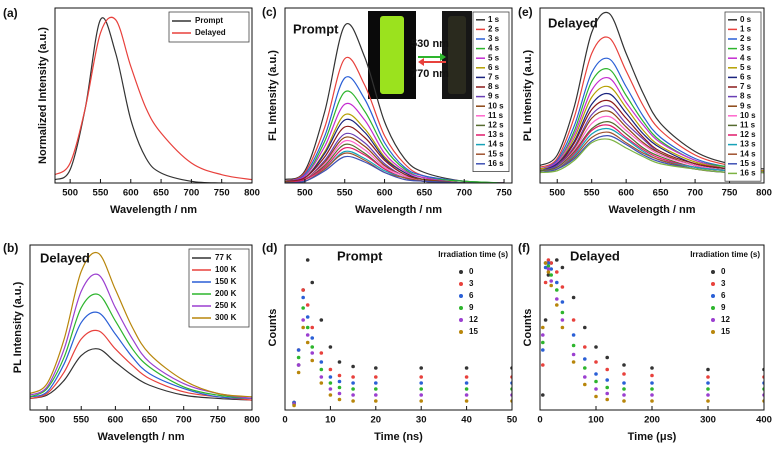  What do you see at coordinates (473, 254) in the screenshot?
I see `legend-title: Irradiation time (s)` at bounding box center [473, 254].